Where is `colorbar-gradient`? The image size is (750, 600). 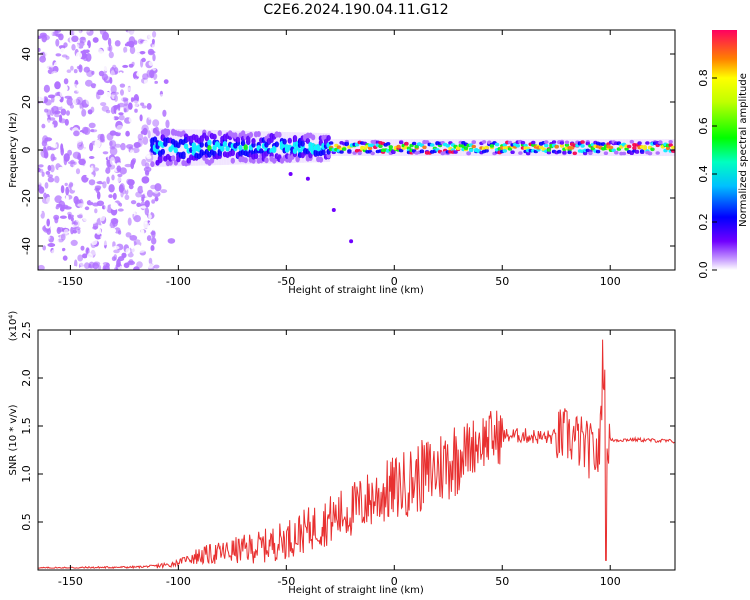 colorbar-gradient is located at coordinates (724, 150).